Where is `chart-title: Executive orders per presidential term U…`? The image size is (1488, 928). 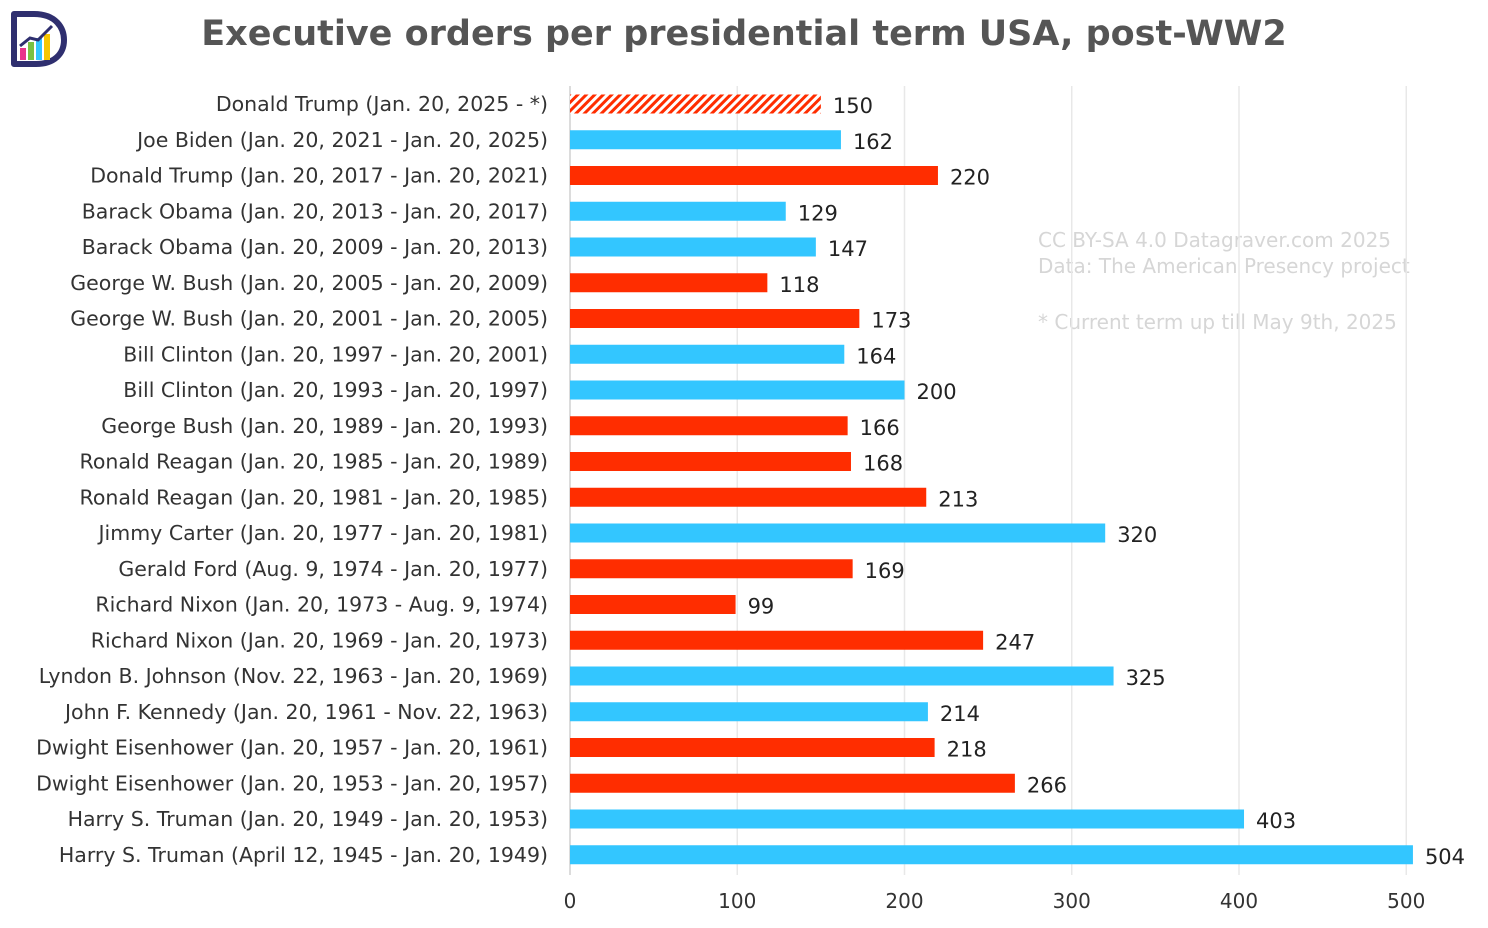 chart-title: Executive orders per presidential term U… is located at coordinates (744, 34).